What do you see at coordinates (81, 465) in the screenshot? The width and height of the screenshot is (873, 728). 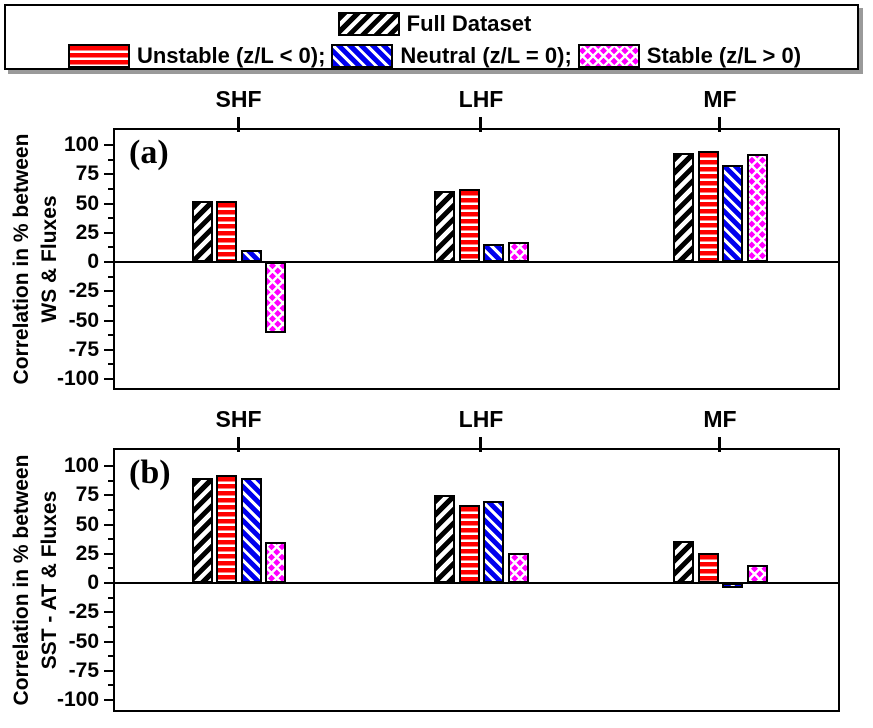 I see `y-axis-tick-label: 100` at bounding box center [81, 465].